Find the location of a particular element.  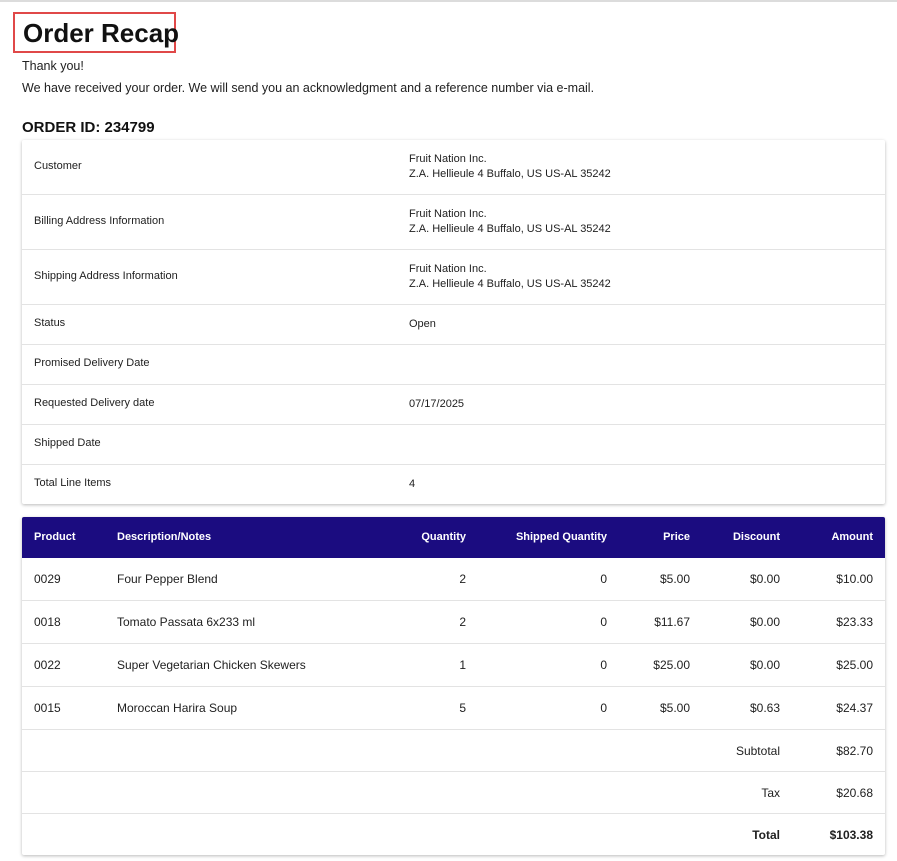

line-item-cell: 0015 is located at coordinates (47, 708).